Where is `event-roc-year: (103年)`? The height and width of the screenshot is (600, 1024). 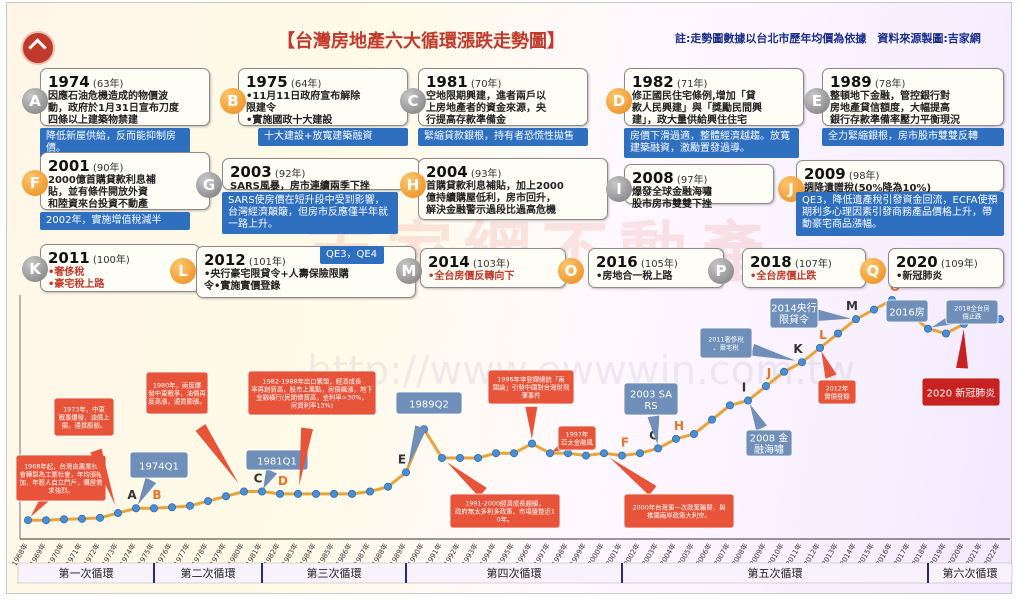
event-roc-year: (103年) is located at coordinates (489, 264).